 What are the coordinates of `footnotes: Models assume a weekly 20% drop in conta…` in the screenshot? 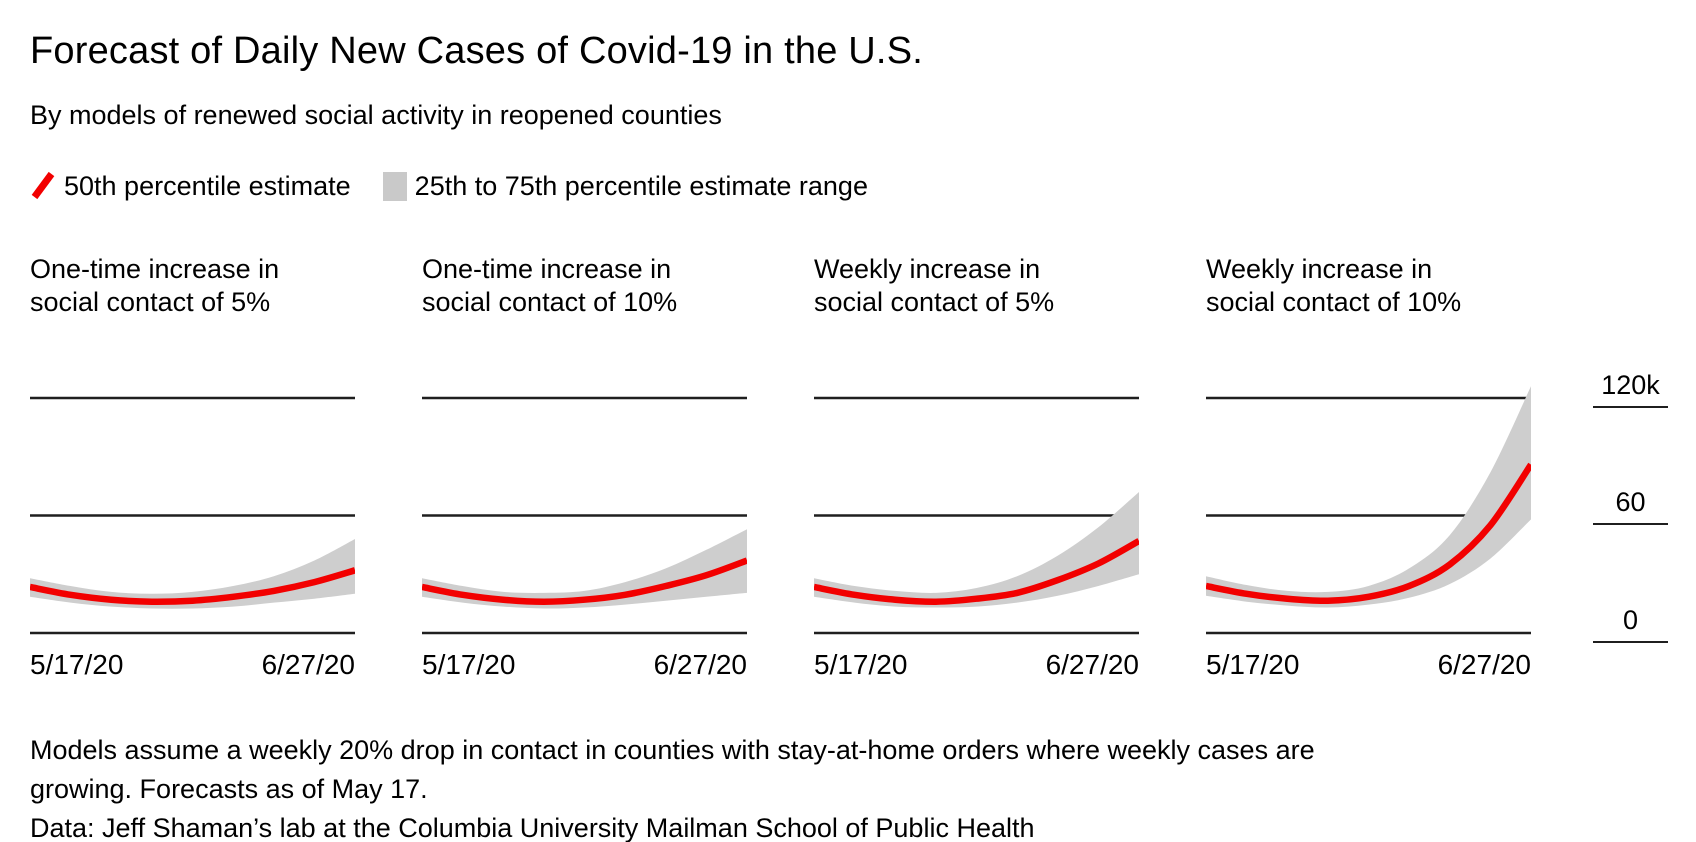 It's located at (672, 786).